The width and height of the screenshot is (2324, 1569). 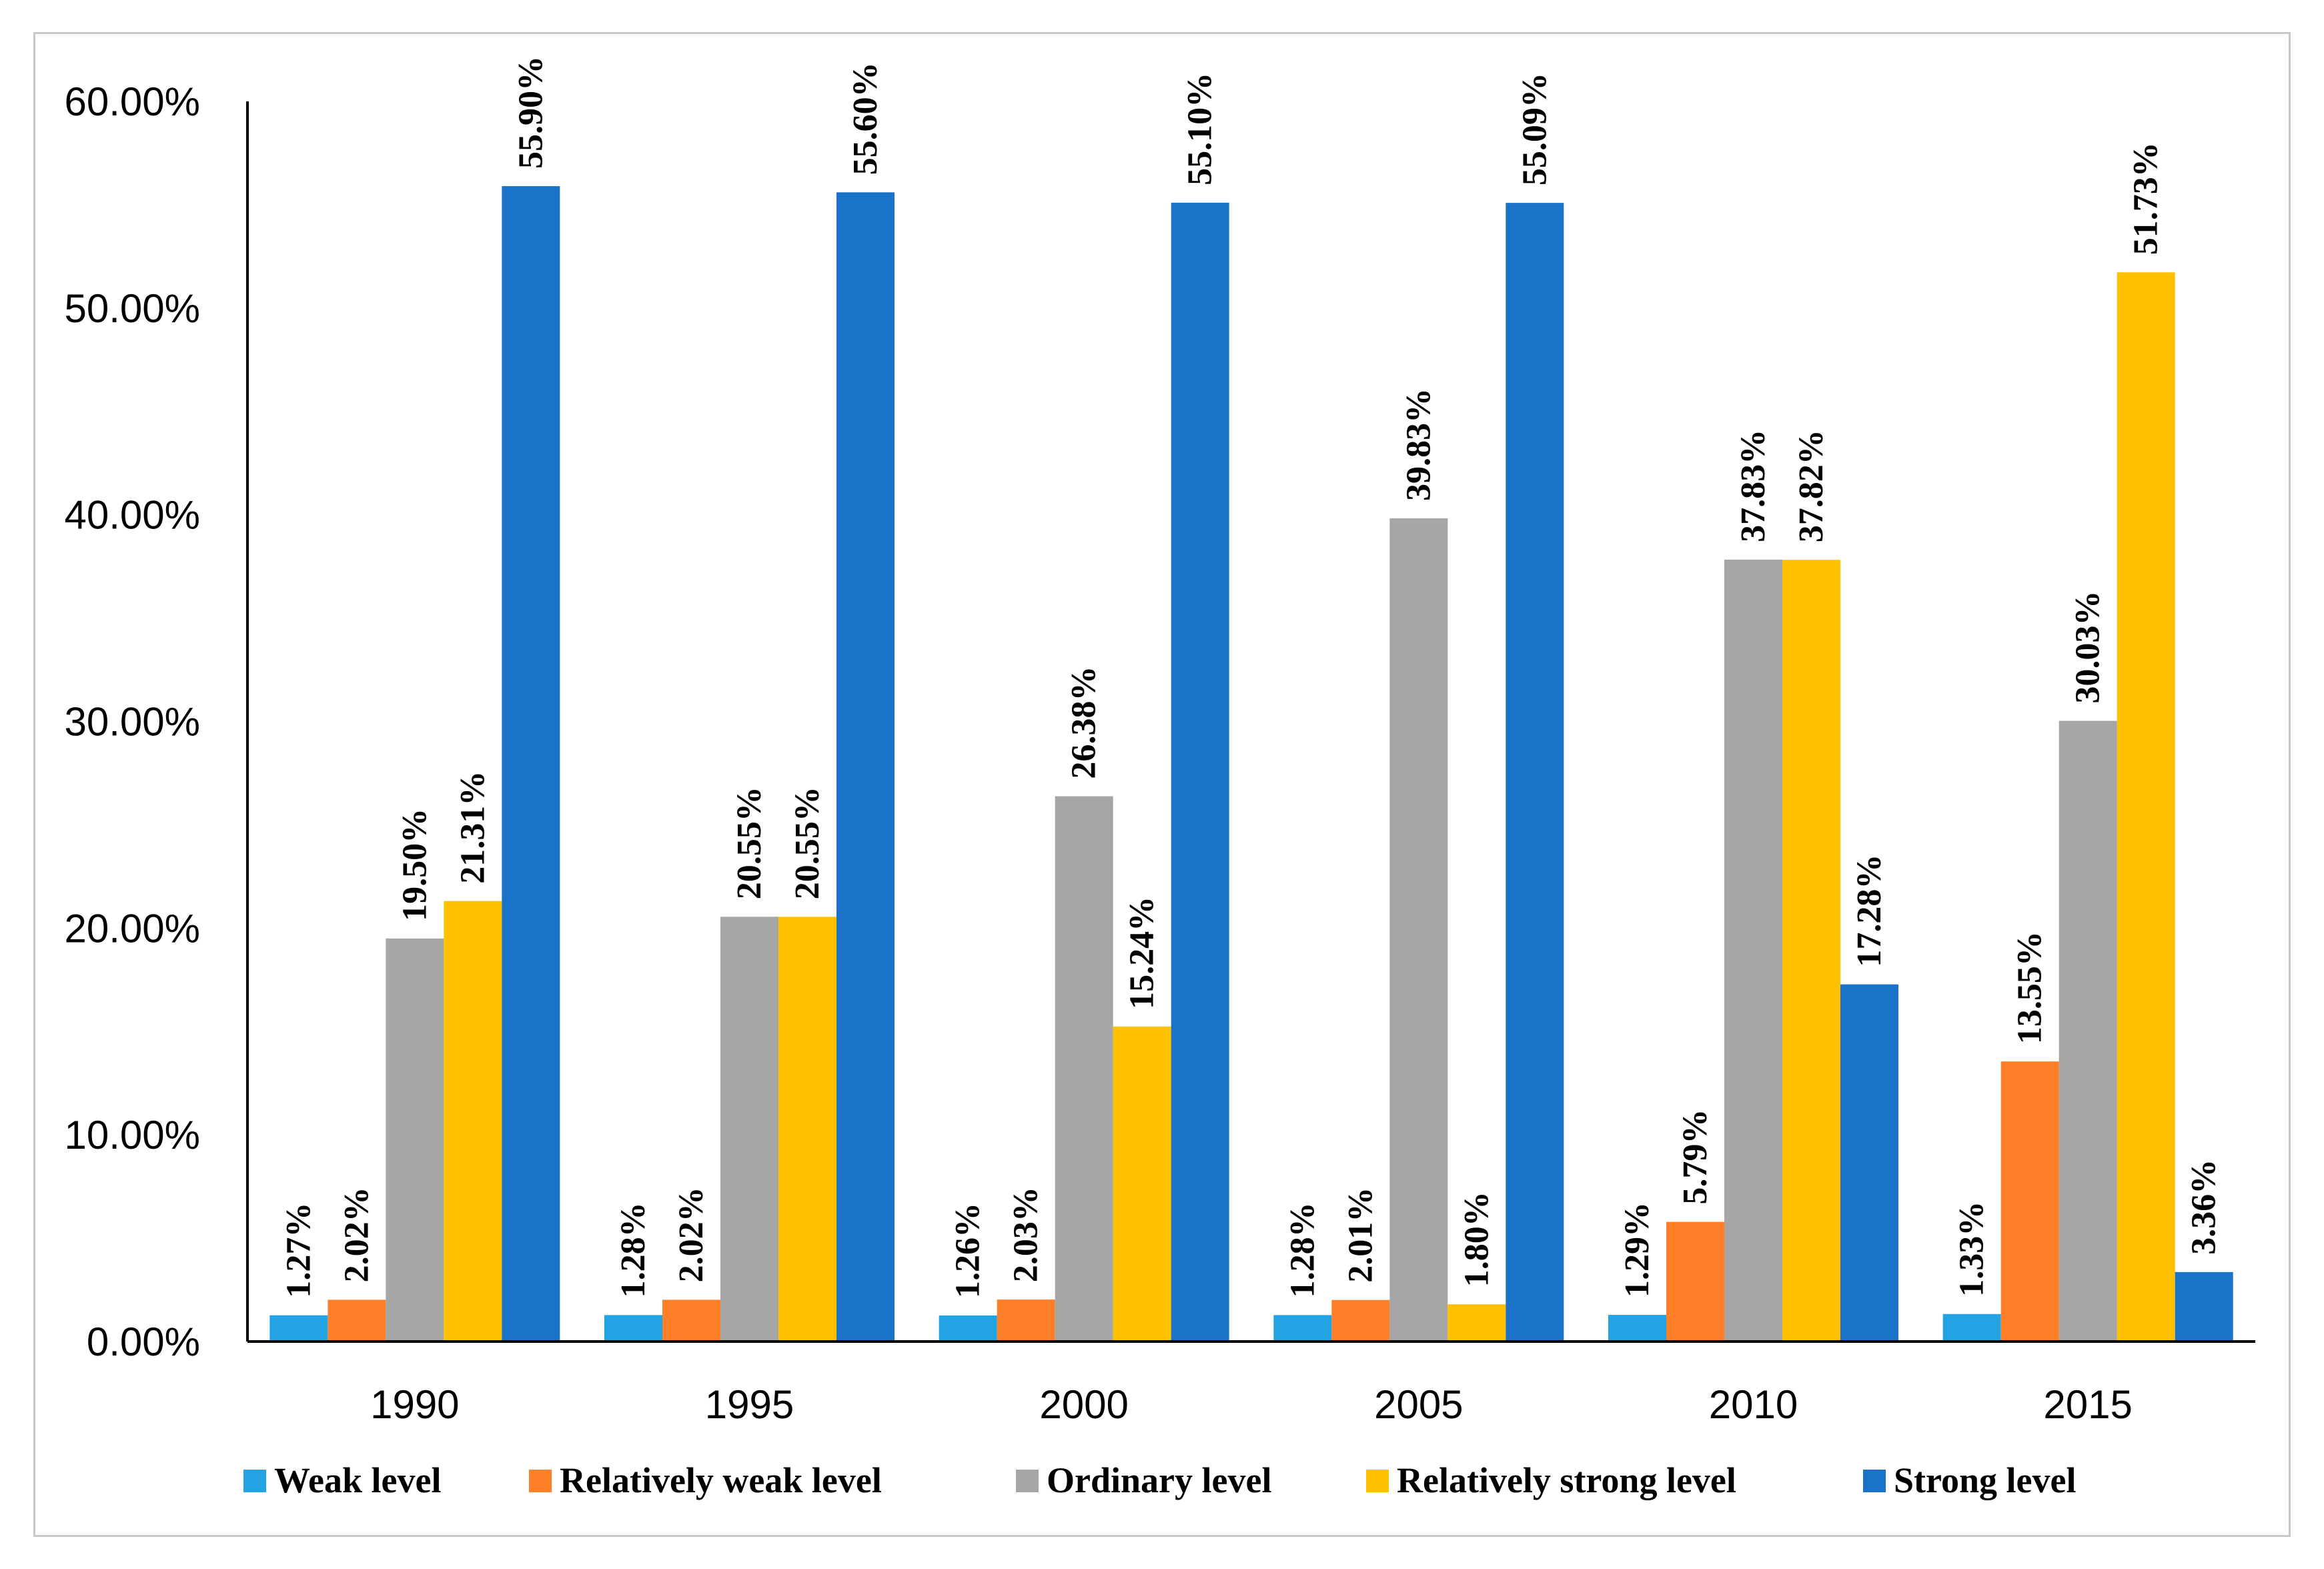 I want to click on bar-relatively-strong-level-2015, so click(x=2146, y=807).